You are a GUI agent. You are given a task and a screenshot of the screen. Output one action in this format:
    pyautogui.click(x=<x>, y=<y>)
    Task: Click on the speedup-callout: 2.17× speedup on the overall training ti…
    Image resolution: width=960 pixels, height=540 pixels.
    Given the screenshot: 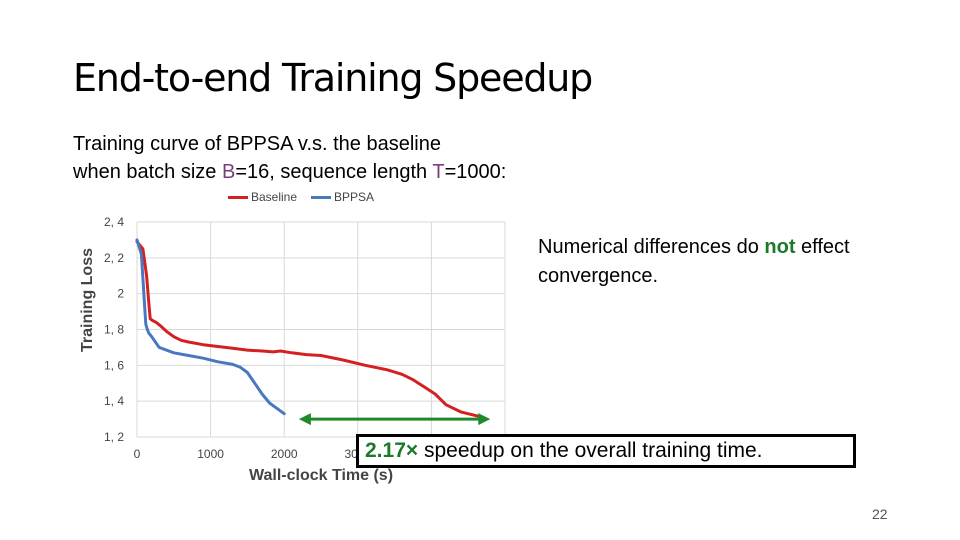 What is the action you would take?
    pyautogui.click(x=606, y=451)
    